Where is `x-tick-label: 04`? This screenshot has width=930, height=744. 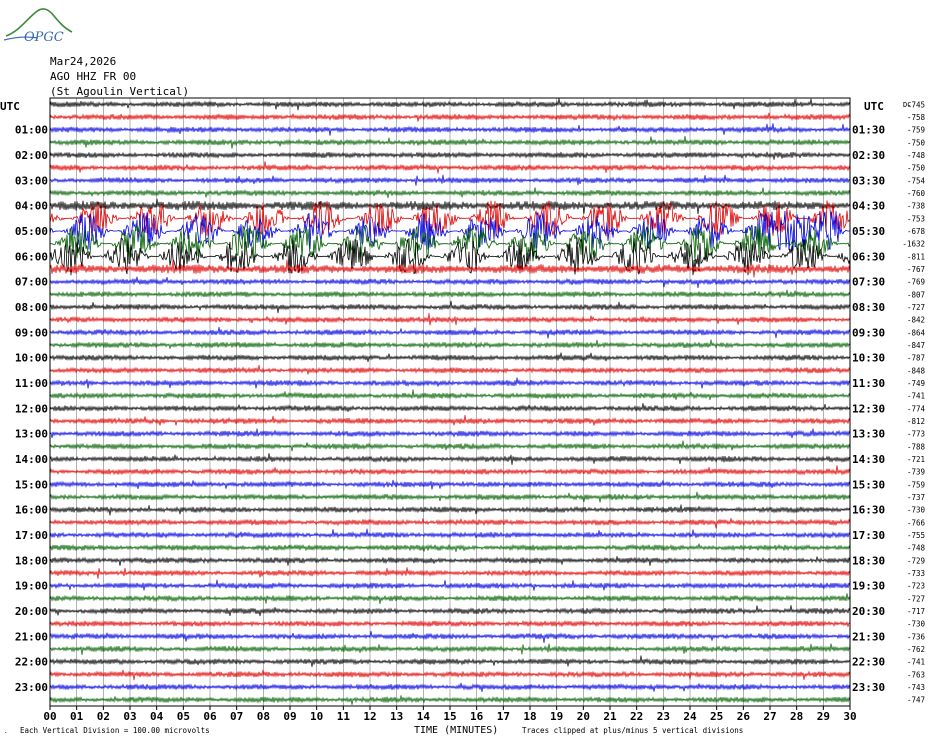
x-tick-label: 04 is located at coordinates (157, 716).